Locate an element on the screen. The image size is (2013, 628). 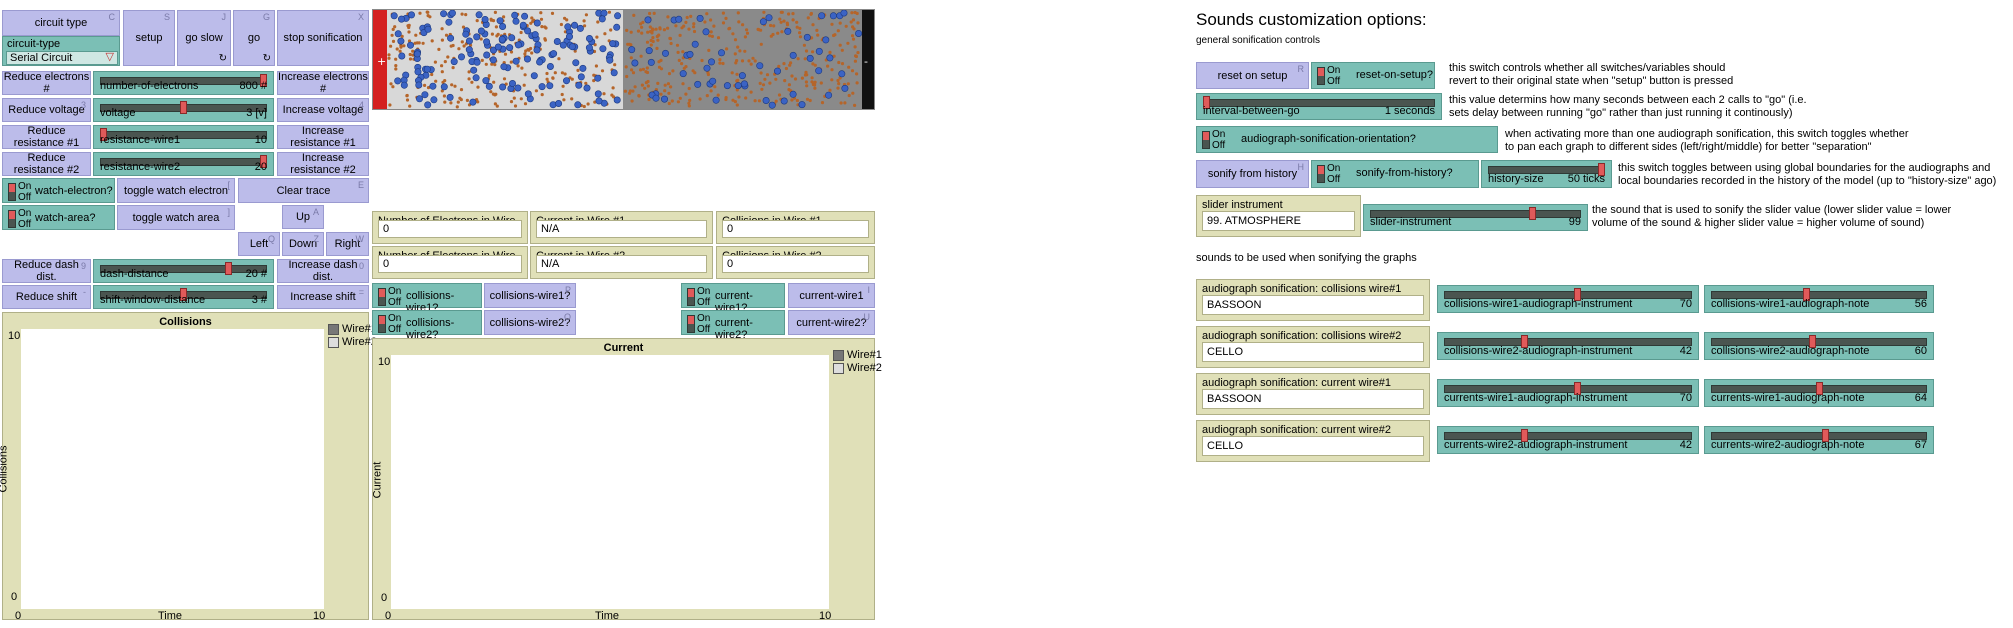
clear-trace-button: Clear trace E is located at coordinates (303, 190).